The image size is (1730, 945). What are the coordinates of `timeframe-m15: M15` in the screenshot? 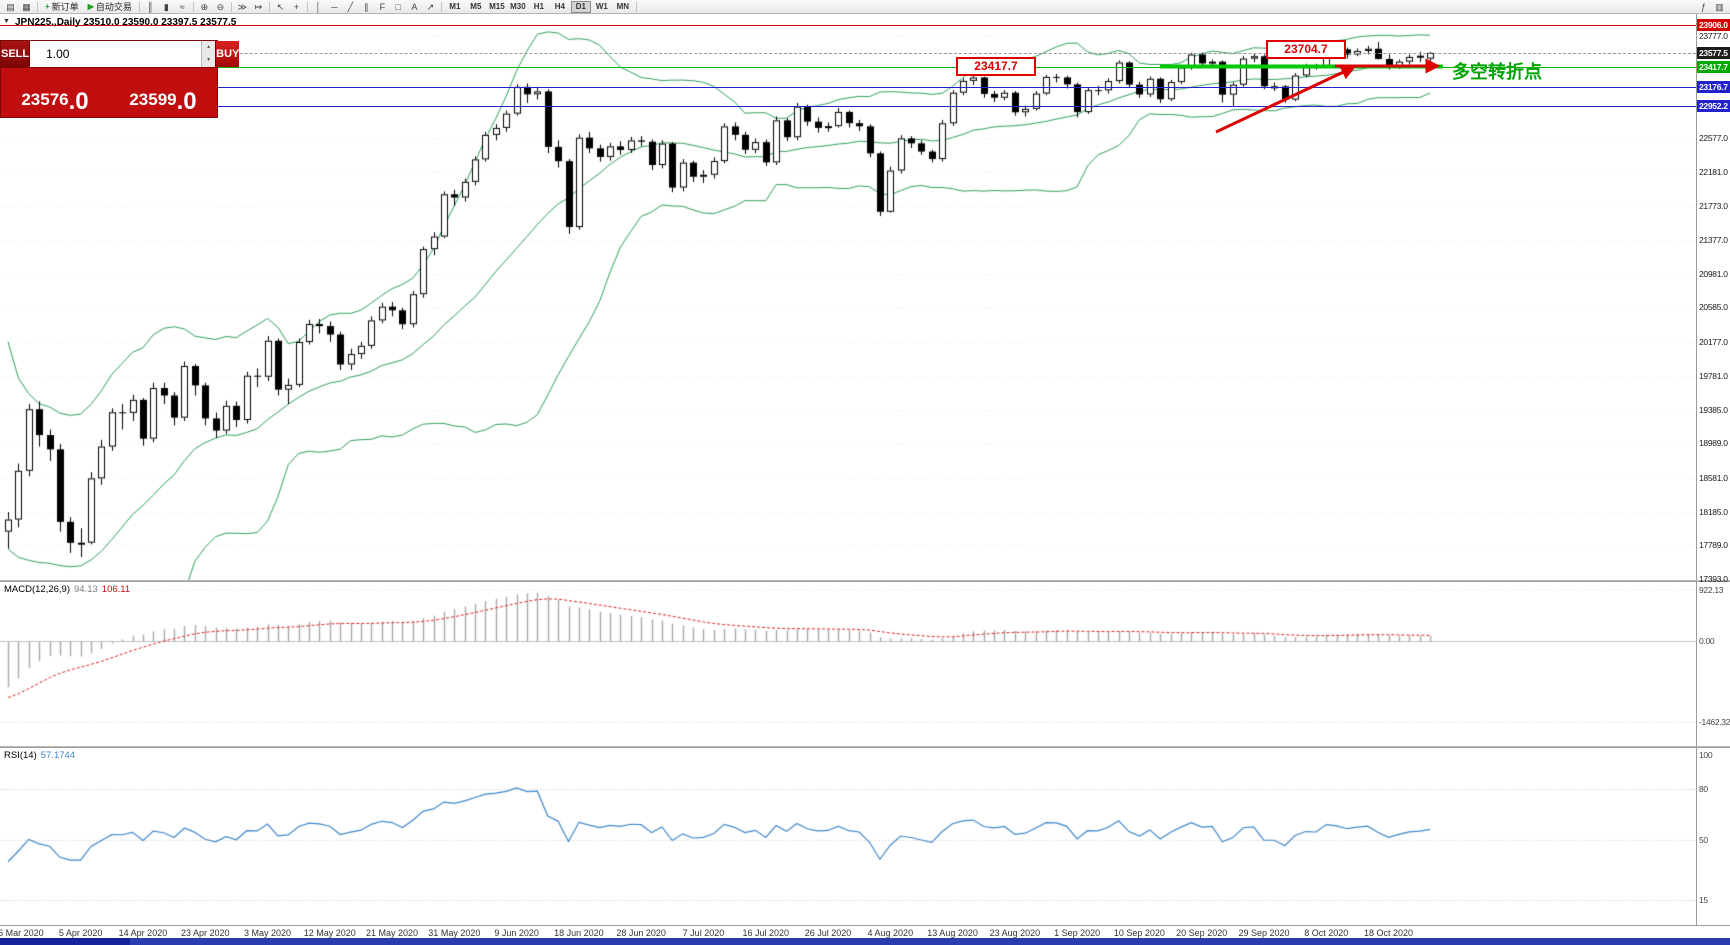 It's located at (497, 7).